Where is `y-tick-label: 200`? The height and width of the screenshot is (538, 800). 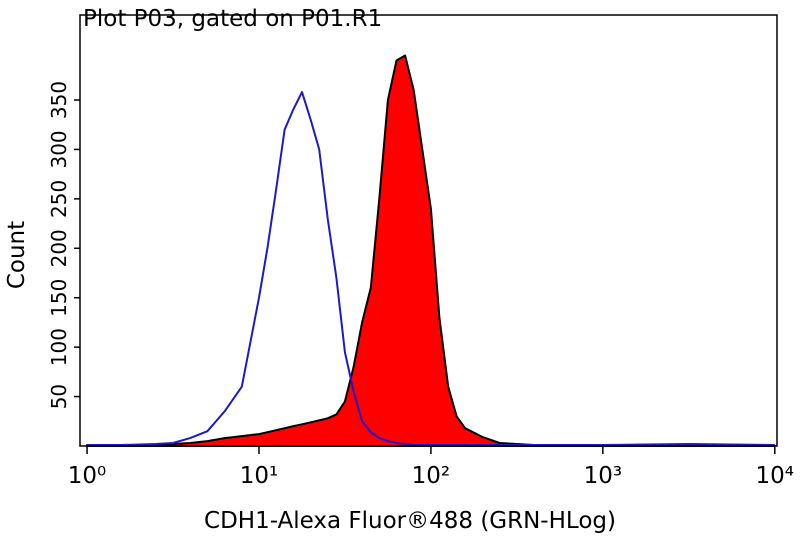 y-tick-label: 200 is located at coordinates (59, 248).